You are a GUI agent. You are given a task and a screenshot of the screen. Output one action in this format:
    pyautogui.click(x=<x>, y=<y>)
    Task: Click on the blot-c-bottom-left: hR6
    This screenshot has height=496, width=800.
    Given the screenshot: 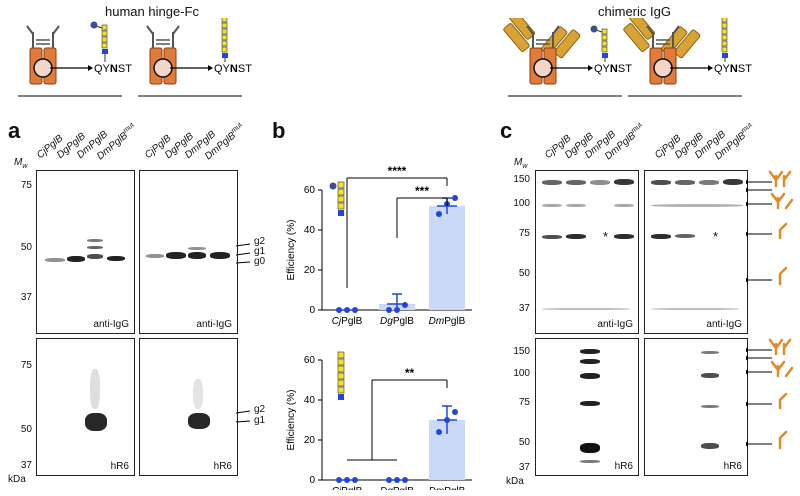 What is the action you would take?
    pyautogui.click(x=587, y=407)
    